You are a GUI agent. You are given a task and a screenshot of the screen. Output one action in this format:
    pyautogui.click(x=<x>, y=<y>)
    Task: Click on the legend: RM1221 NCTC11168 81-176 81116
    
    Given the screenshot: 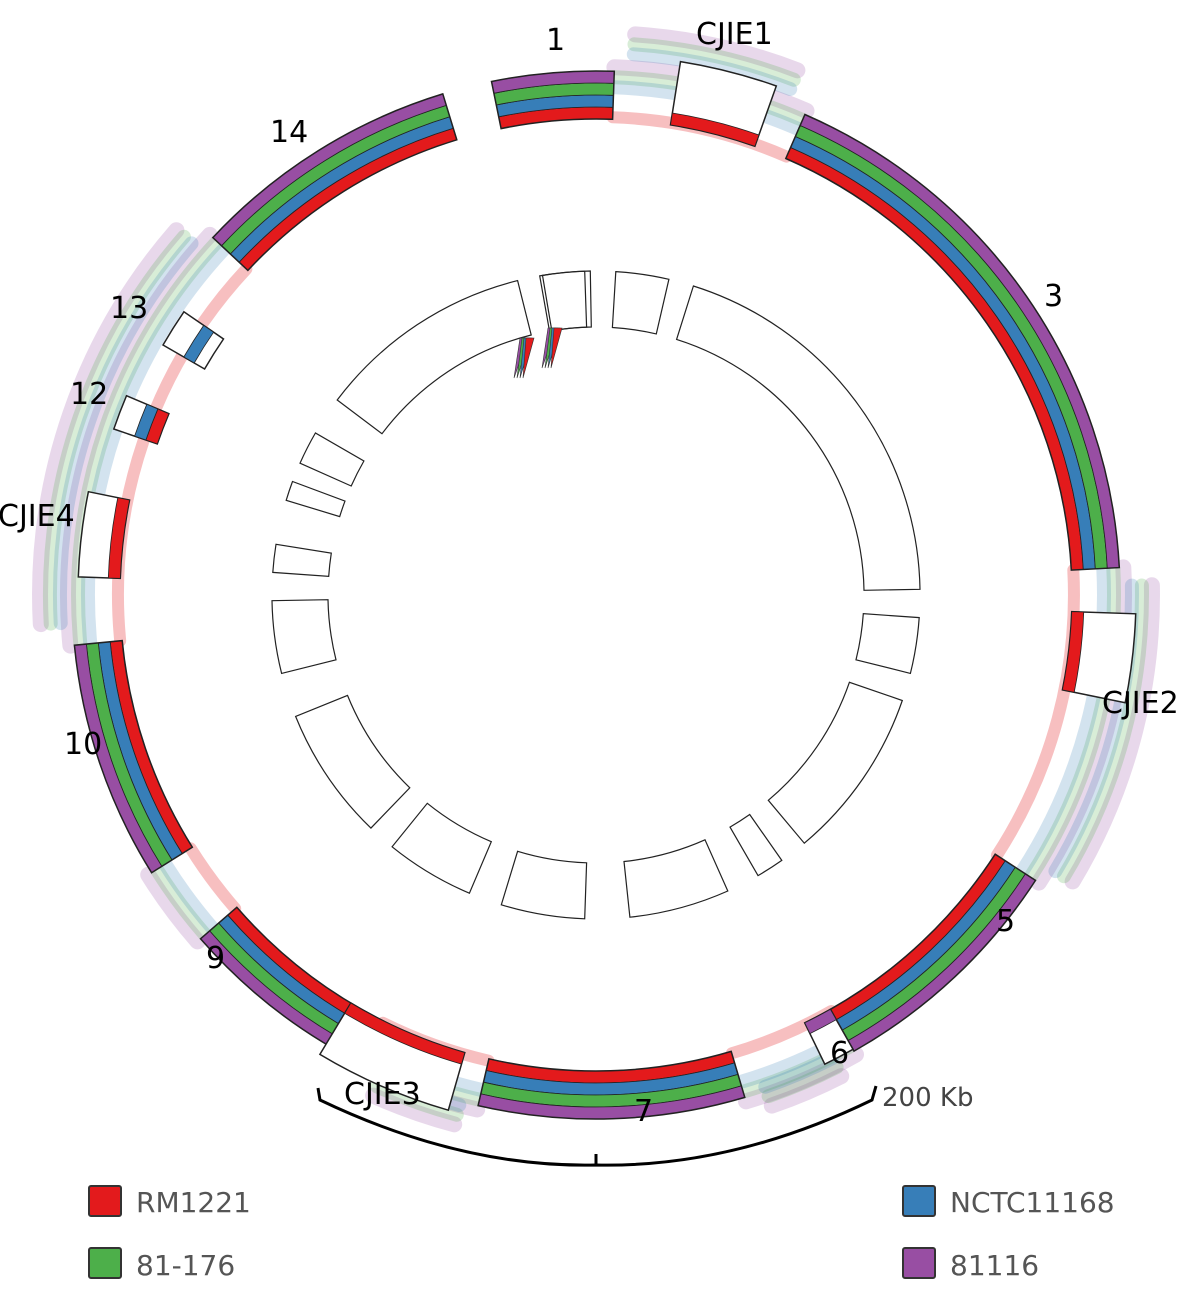 What is the action you would take?
    pyautogui.click(x=601, y=1233)
    